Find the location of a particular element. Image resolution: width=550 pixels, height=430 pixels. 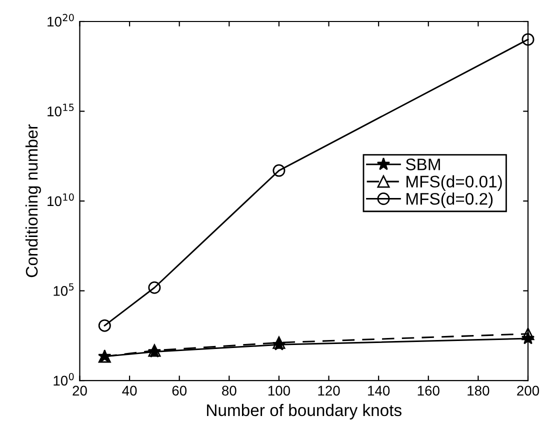

x-tick-label: 60 is located at coordinates (179, 391).